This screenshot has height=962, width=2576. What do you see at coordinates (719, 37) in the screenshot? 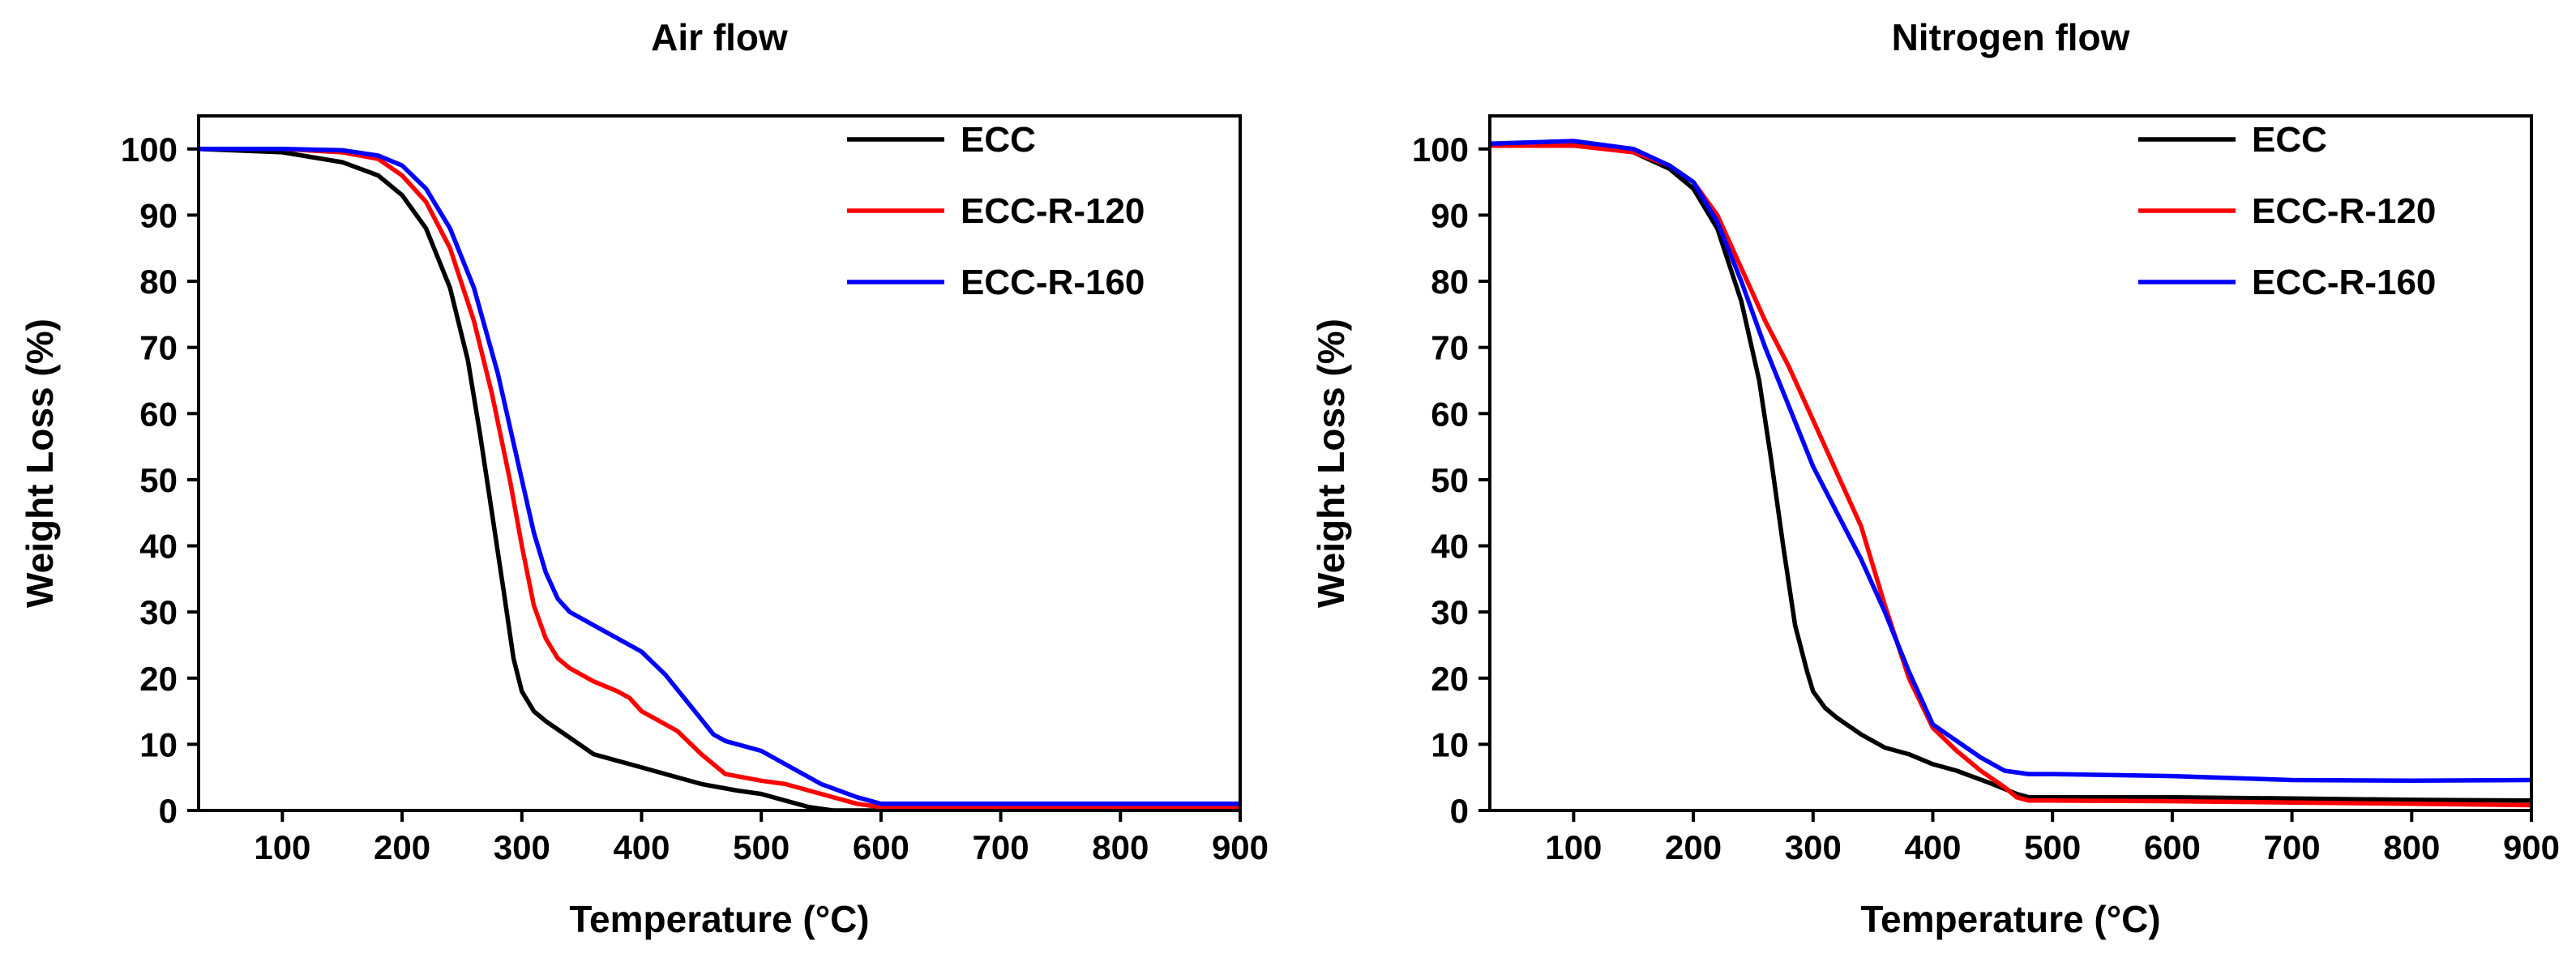
I see `chart-title: Air flow` at bounding box center [719, 37].